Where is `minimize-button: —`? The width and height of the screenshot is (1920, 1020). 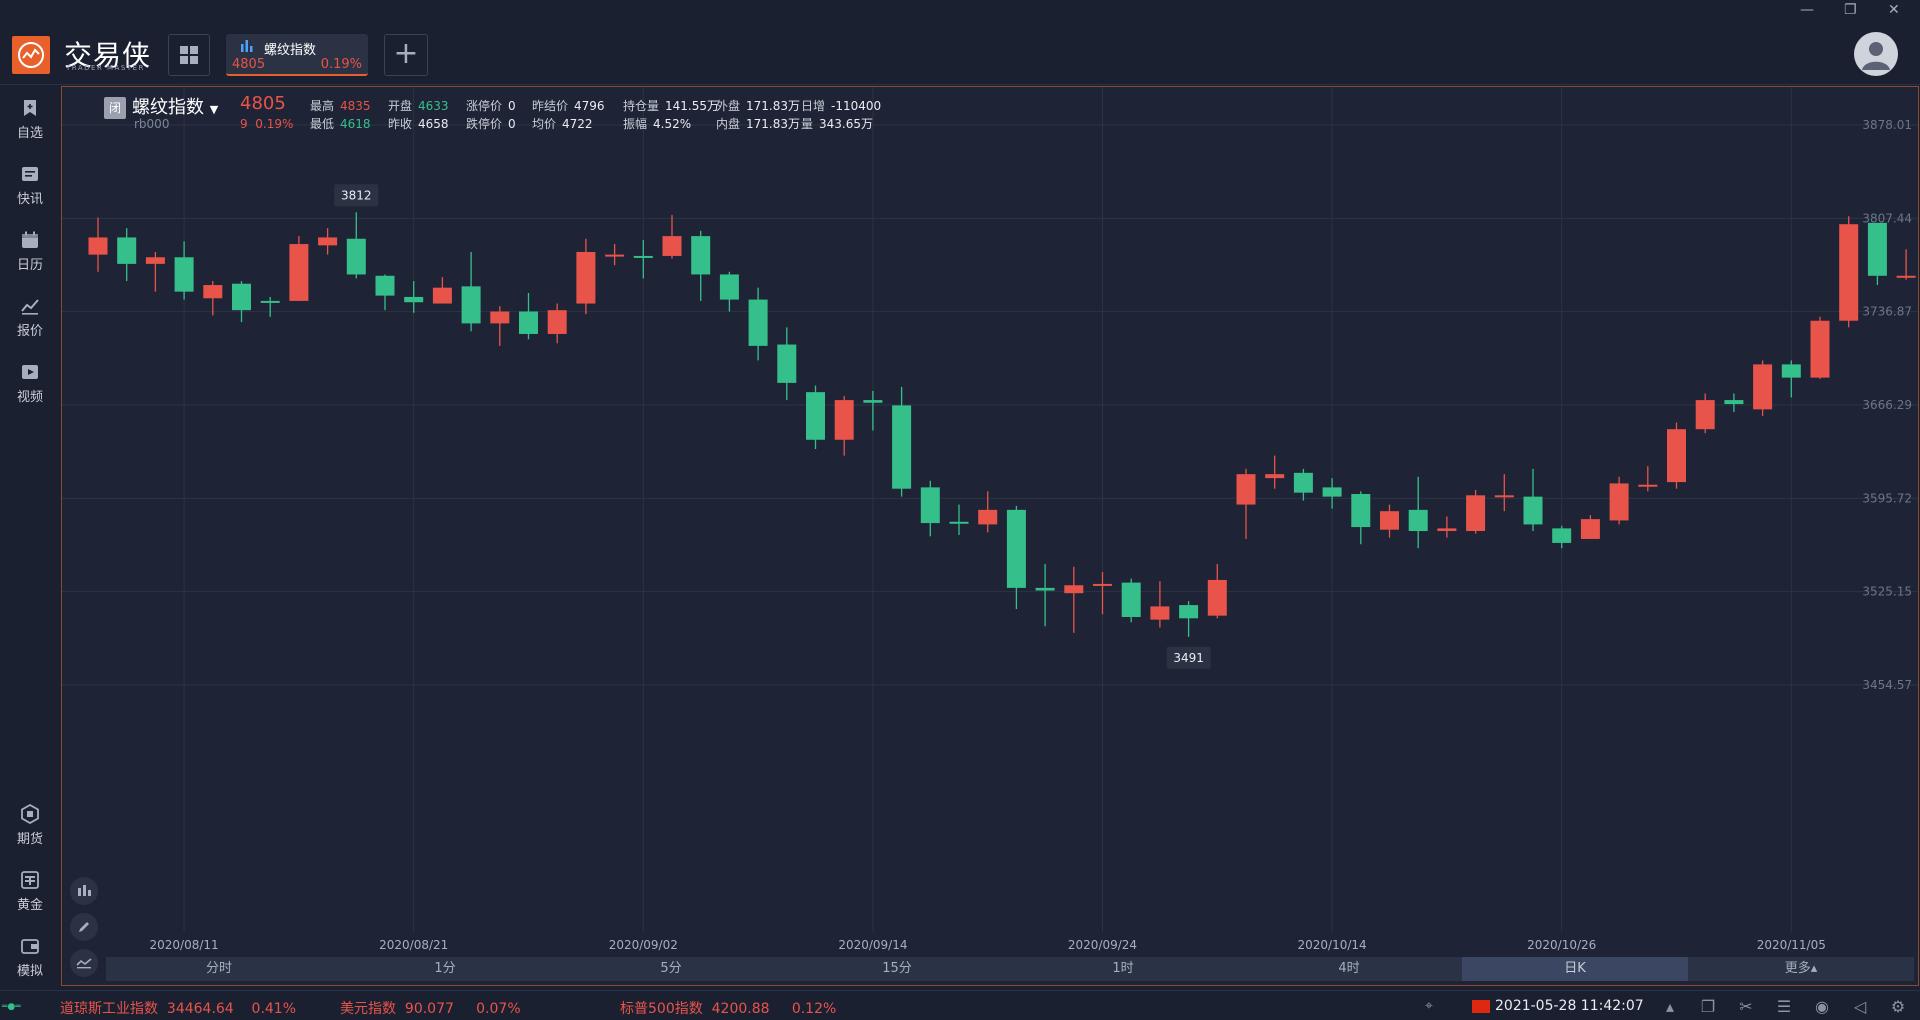
minimize-button: — is located at coordinates (1807, 10).